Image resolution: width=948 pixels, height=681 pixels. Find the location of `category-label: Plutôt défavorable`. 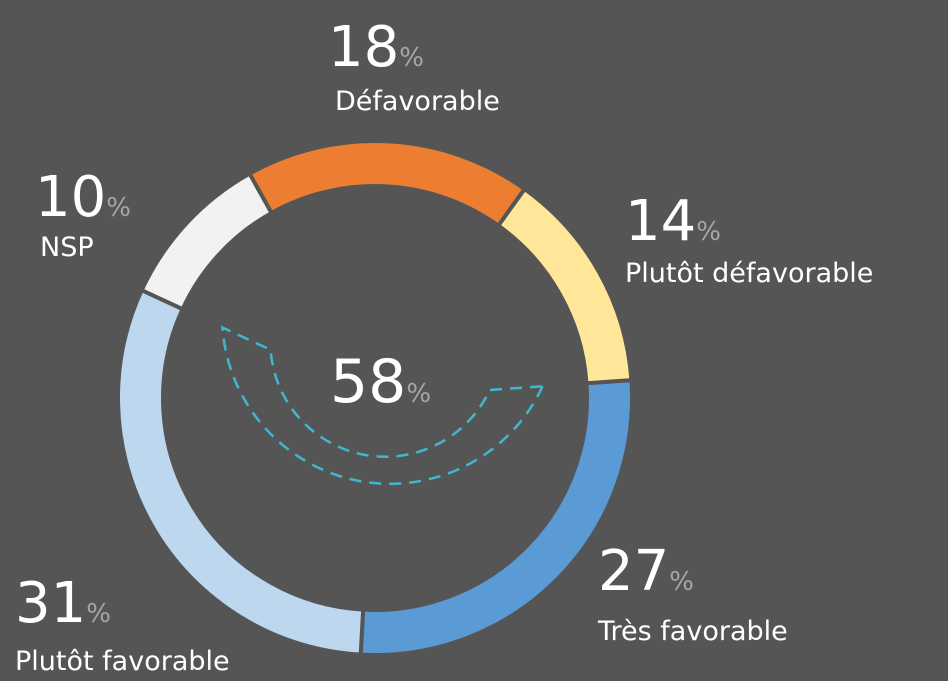

category-label: Plutôt défavorable is located at coordinates (749, 273).